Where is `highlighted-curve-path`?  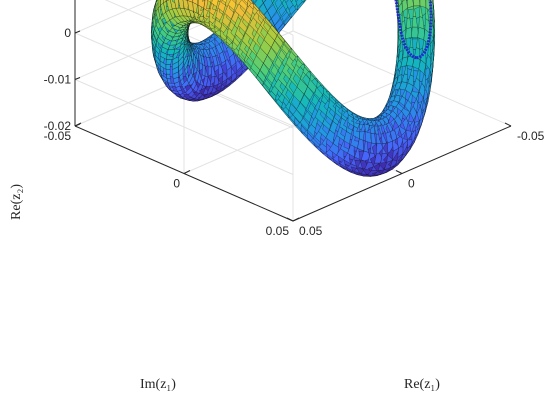
highlighted-curve-path is located at coordinates (413, 30).